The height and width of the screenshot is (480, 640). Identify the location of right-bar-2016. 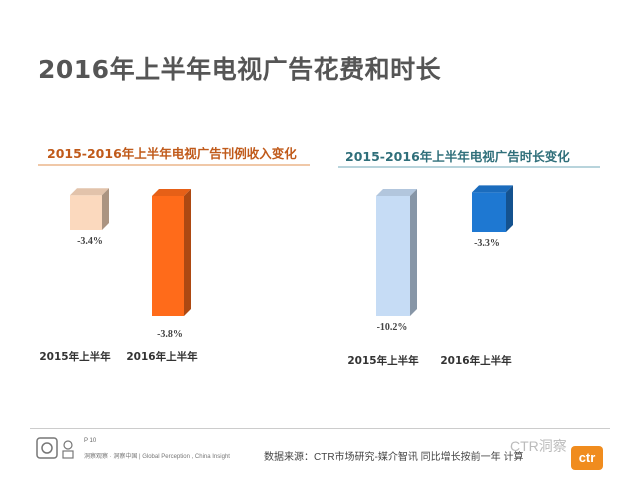
(492, 208).